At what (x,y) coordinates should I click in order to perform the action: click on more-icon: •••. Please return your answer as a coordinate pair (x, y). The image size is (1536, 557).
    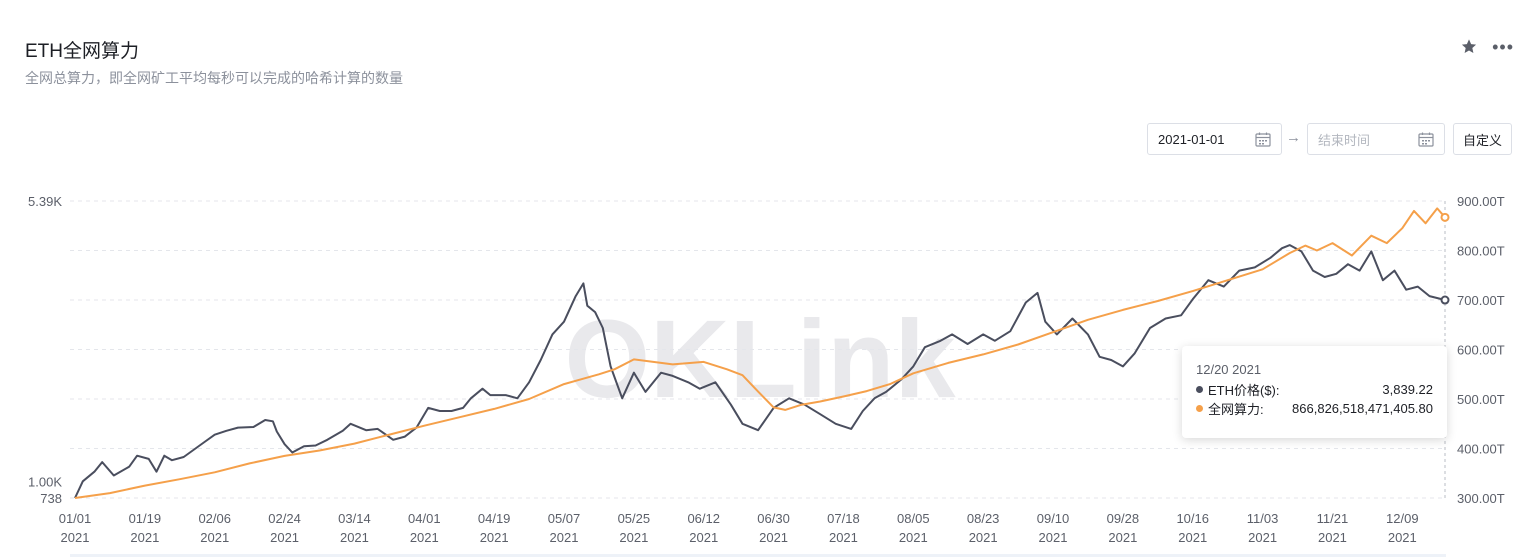
    Looking at the image, I should click on (1503, 46).